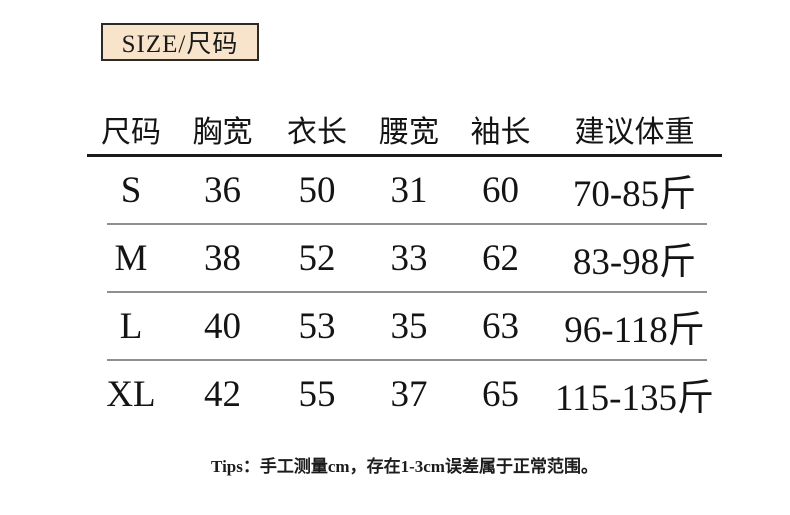  I want to click on cell-sleeve: 60, so click(500, 190).